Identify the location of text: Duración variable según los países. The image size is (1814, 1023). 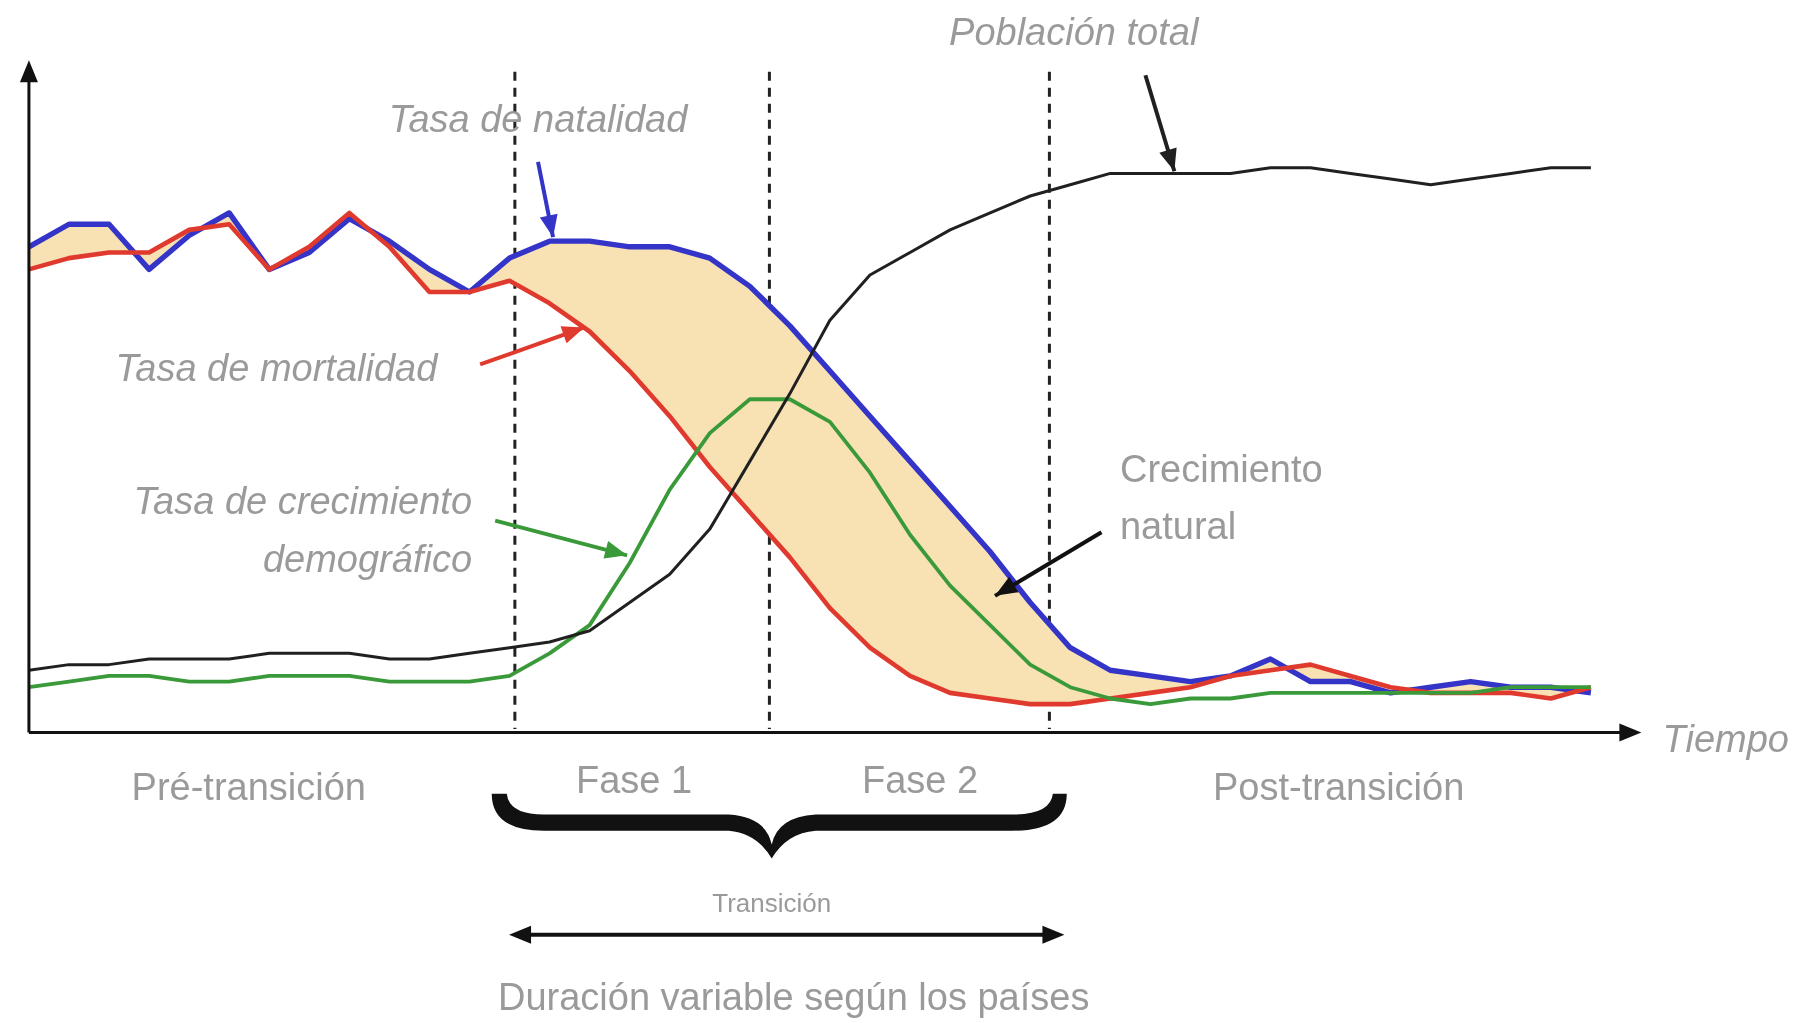
(793, 997).